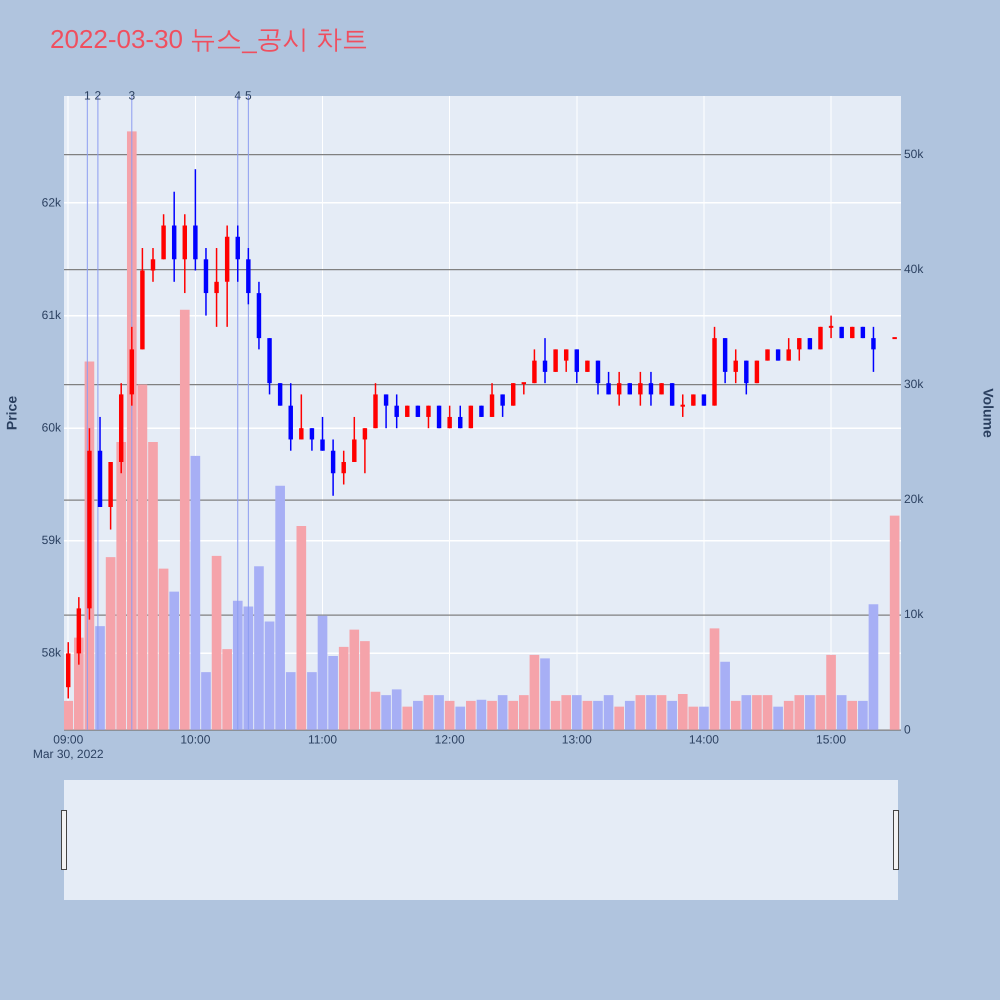 This screenshot has height=1000, width=1000. I want to click on y2-axis-title: Volume, so click(988, 413).